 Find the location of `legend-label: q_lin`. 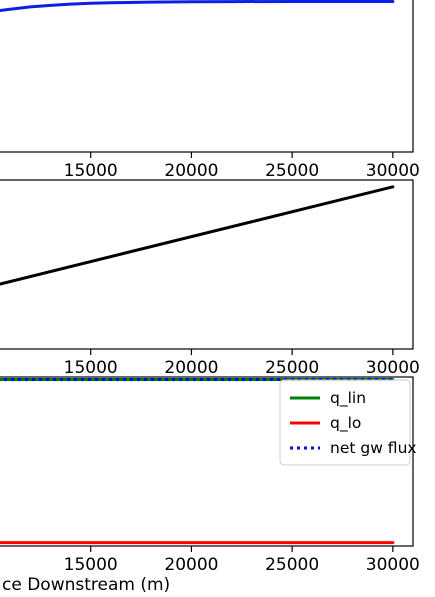

legend-label: q_lin is located at coordinates (348, 398).